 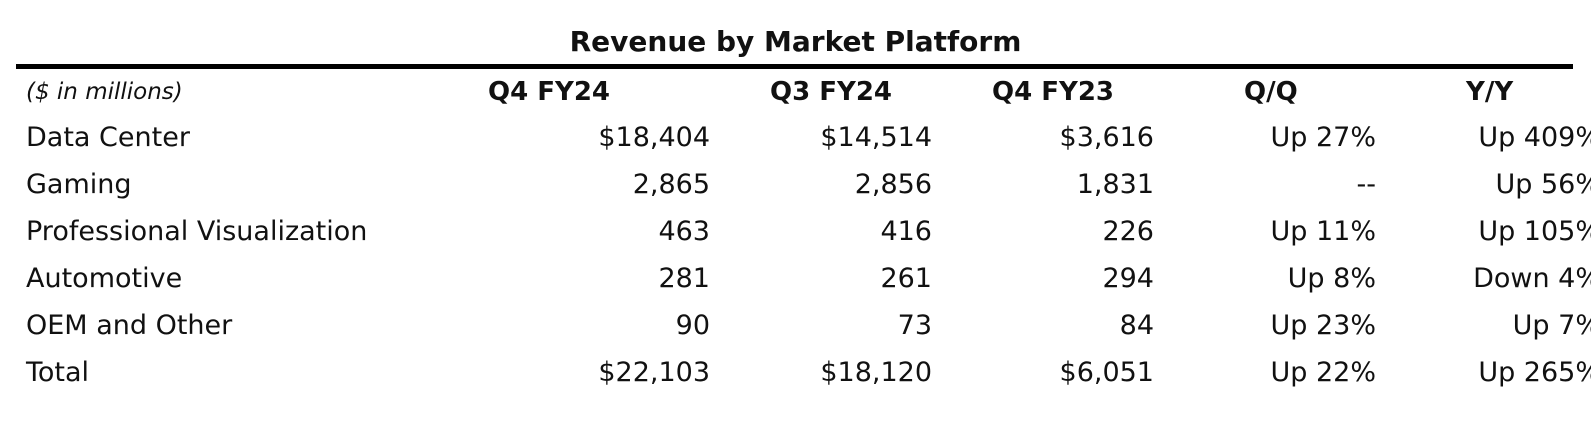 What do you see at coordinates (803, 184) in the screenshot?
I see `table-row: Gaming 2,865 2,856 1,831 -- Up 56%` at bounding box center [803, 184].